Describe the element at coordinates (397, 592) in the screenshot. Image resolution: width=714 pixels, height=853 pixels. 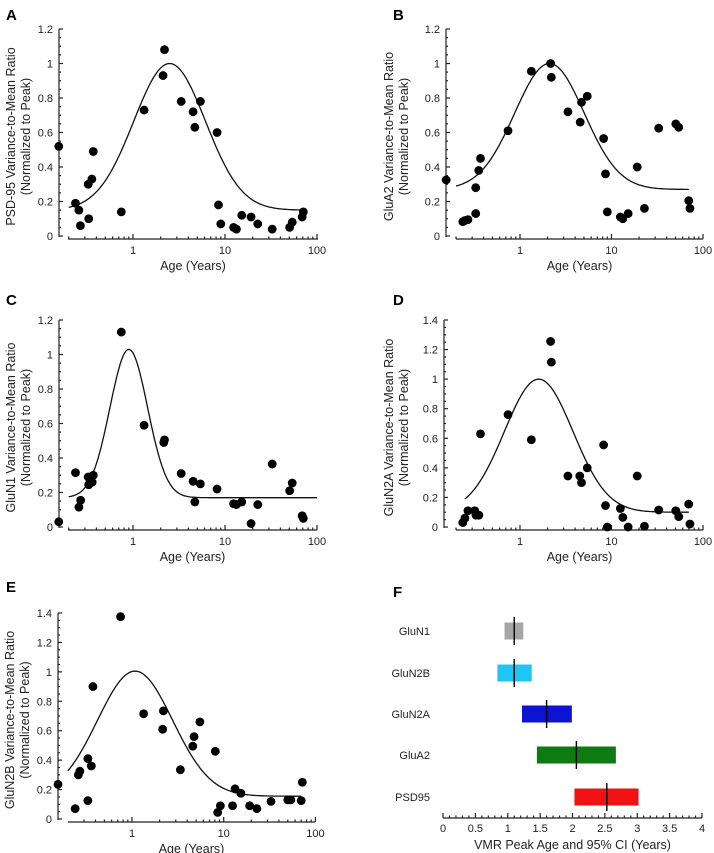
I see `panel-letter: F` at that location.